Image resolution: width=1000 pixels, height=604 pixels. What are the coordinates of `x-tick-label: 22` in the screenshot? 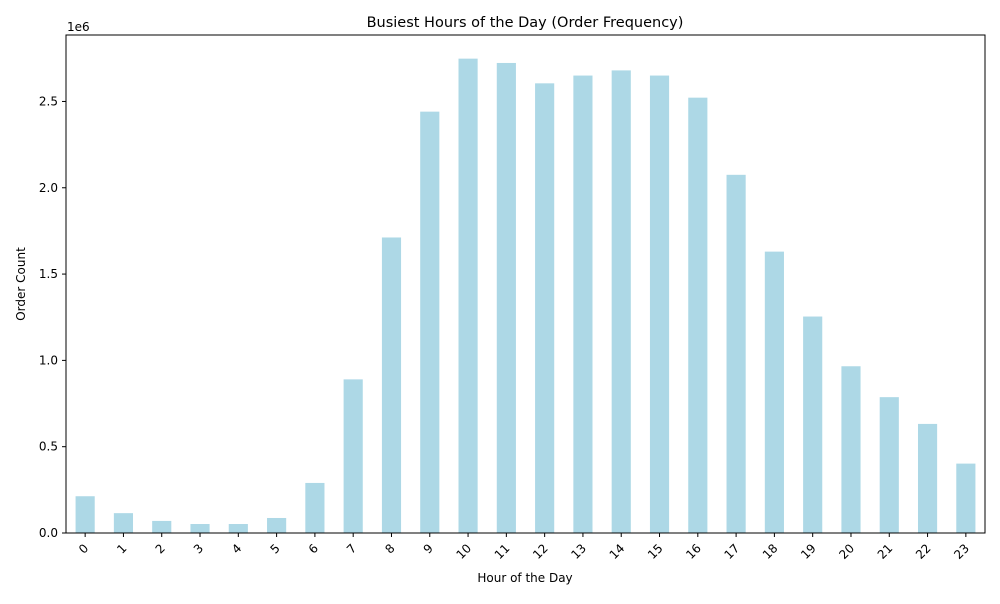 It's located at (923, 551).